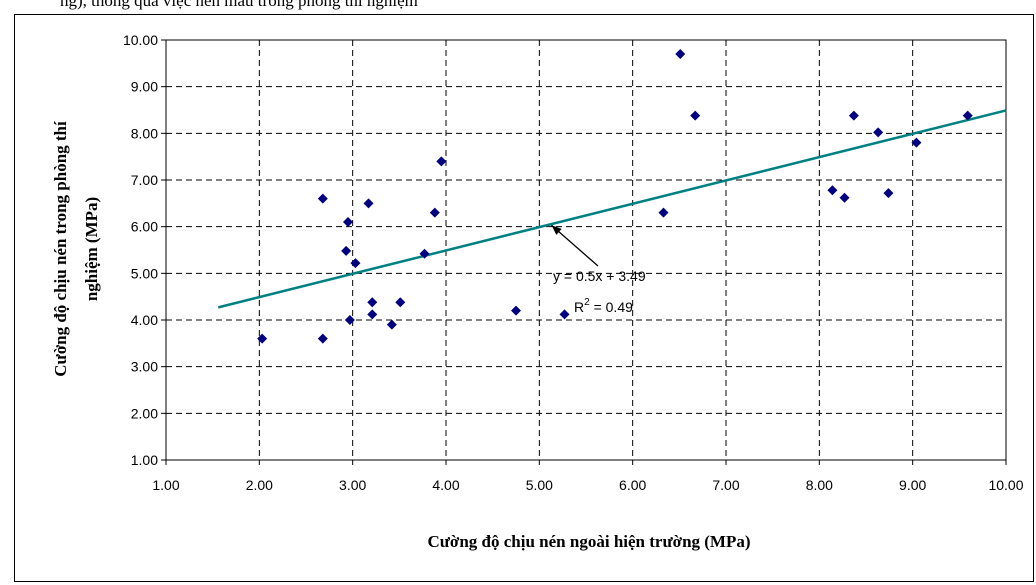 The height and width of the screenshot is (585, 1036). What do you see at coordinates (60, 249) in the screenshot?
I see `y-axis-title-line1: Cường độ chịu nén trong phòng thí` at bounding box center [60, 249].